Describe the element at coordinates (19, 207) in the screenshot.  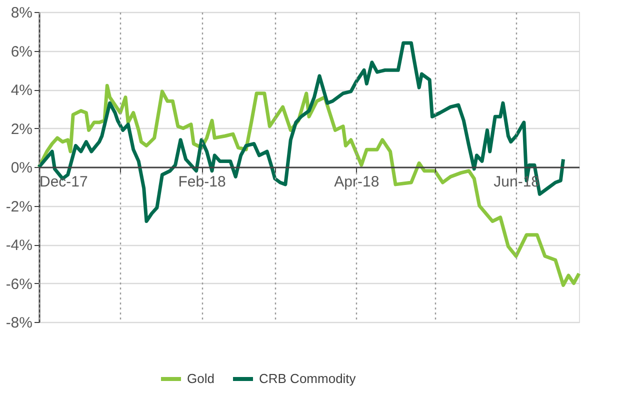
I see `y-tick-label: -2%` at that location.